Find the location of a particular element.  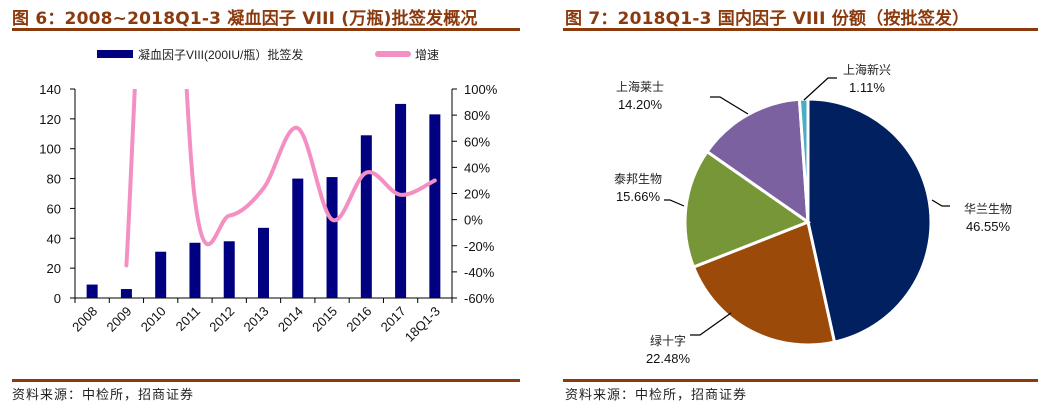

right-source-divider is located at coordinates (800, 380).